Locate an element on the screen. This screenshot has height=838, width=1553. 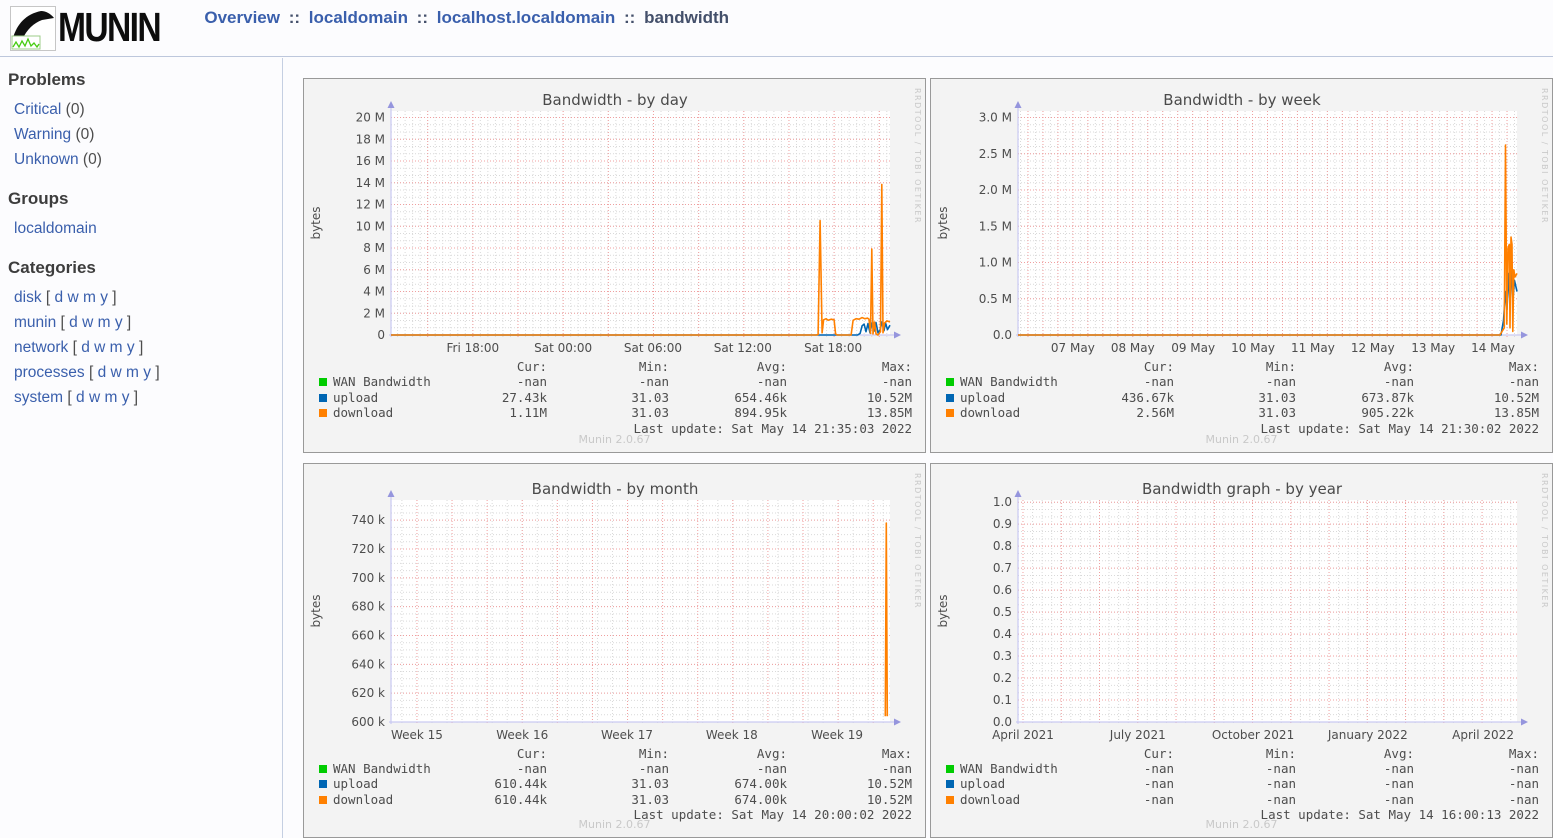
breadcrumb-current: bandwidth is located at coordinates (687, 17).